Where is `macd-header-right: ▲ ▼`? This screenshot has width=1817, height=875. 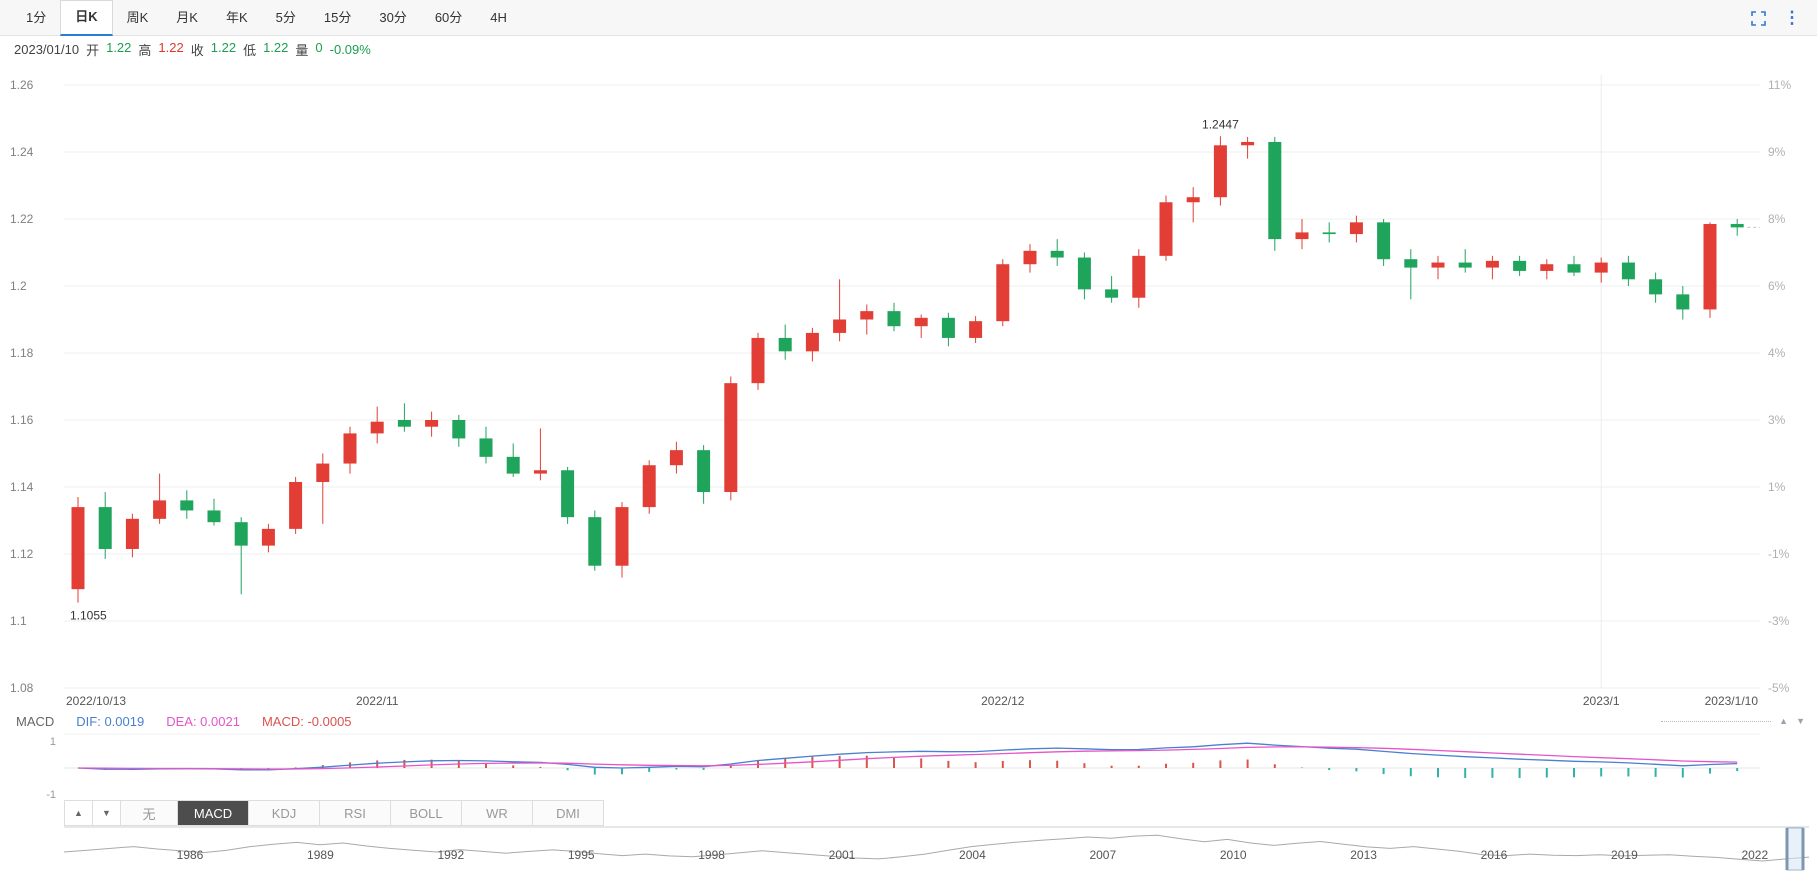
macd-header-right: ▲ ▼ is located at coordinates (1733, 721).